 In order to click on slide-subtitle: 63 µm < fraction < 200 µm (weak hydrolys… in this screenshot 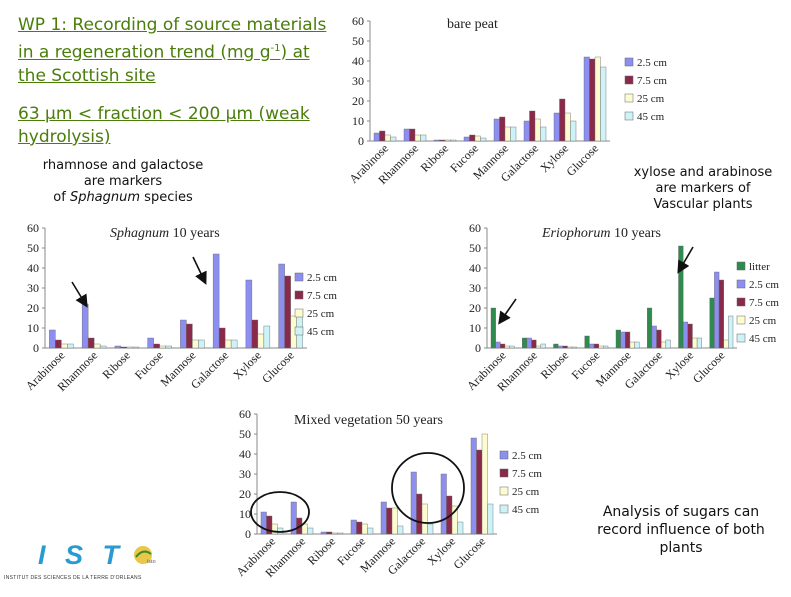, I will do `click(164, 125)`.